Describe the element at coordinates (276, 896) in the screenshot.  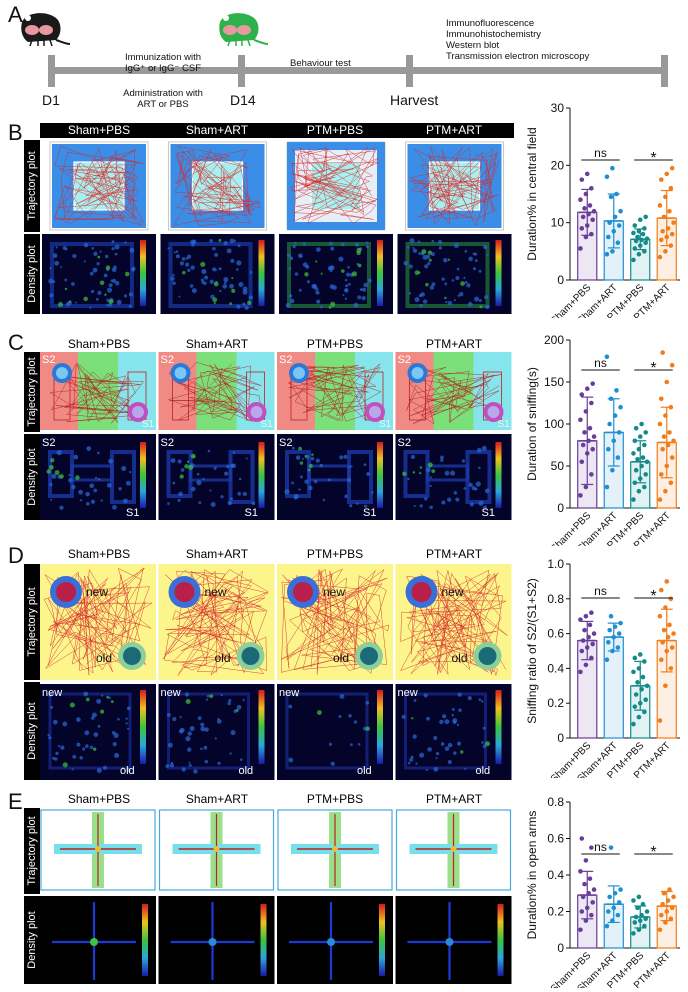
I see `panel-e-plots` at that location.